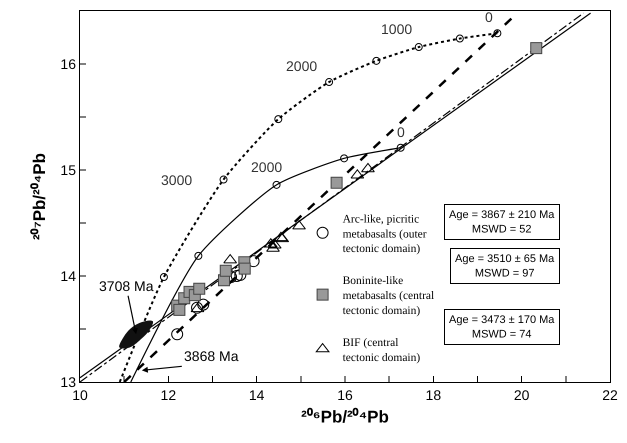  I want to click on x-axis-title: ²⁰⁶Pb/²⁰⁴Pb, so click(345, 416).